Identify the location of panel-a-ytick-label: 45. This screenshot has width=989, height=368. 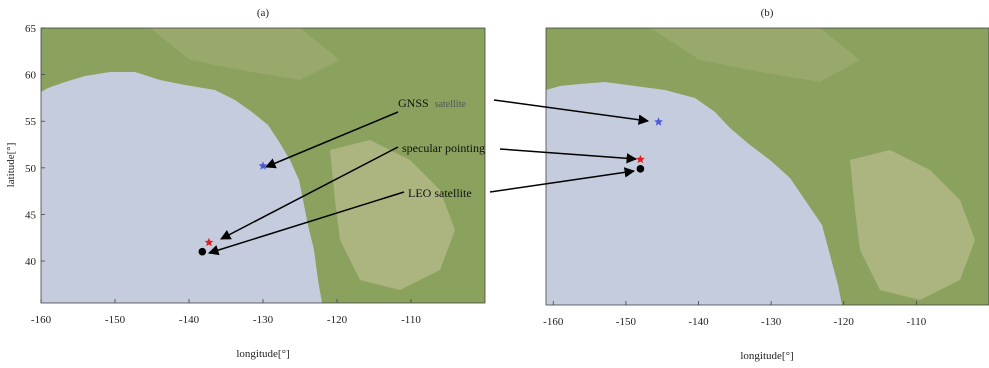
(31, 215).